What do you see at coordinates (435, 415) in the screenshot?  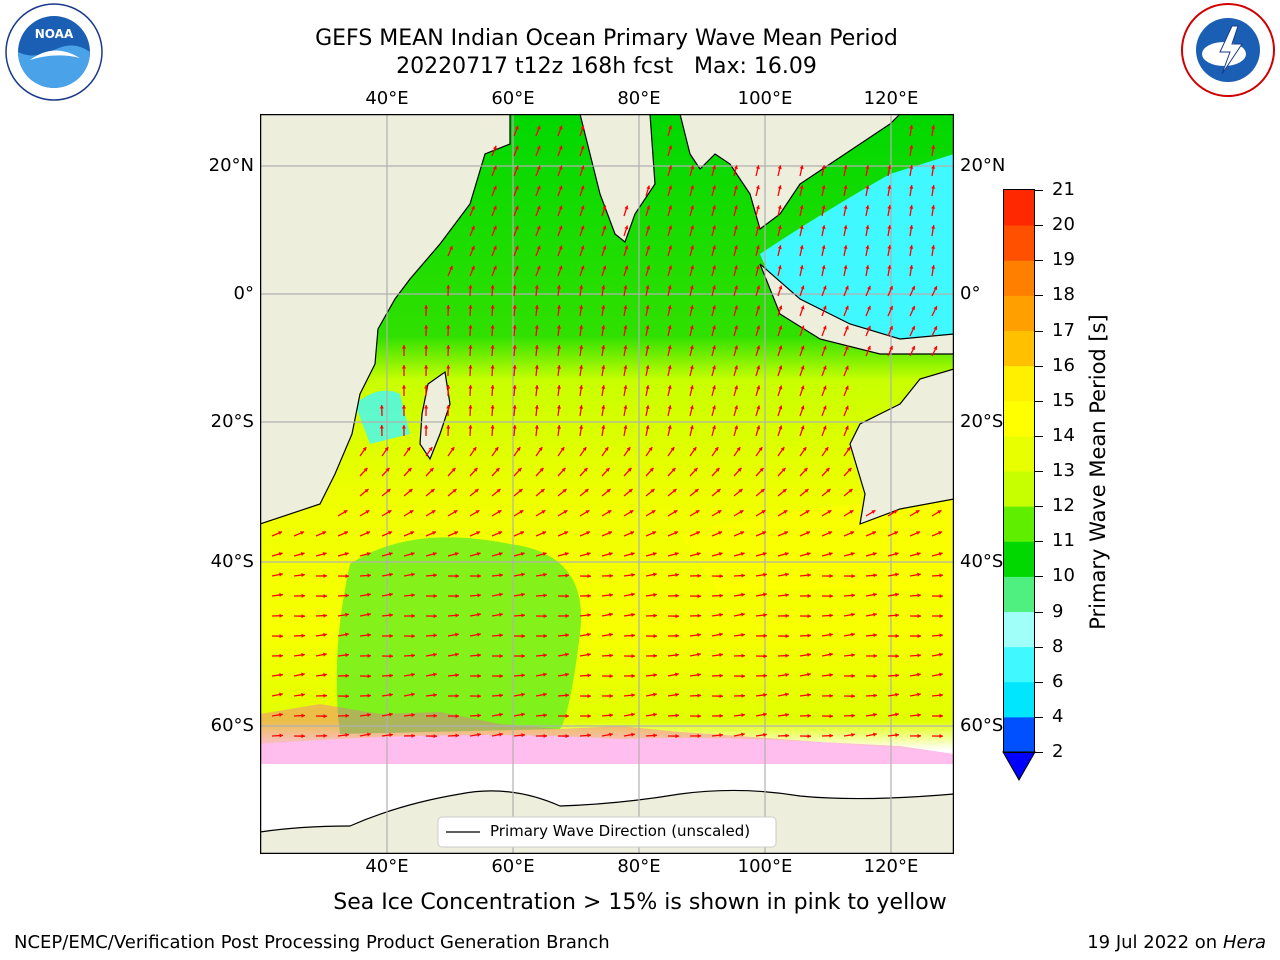 I see `madagascar-land` at bounding box center [435, 415].